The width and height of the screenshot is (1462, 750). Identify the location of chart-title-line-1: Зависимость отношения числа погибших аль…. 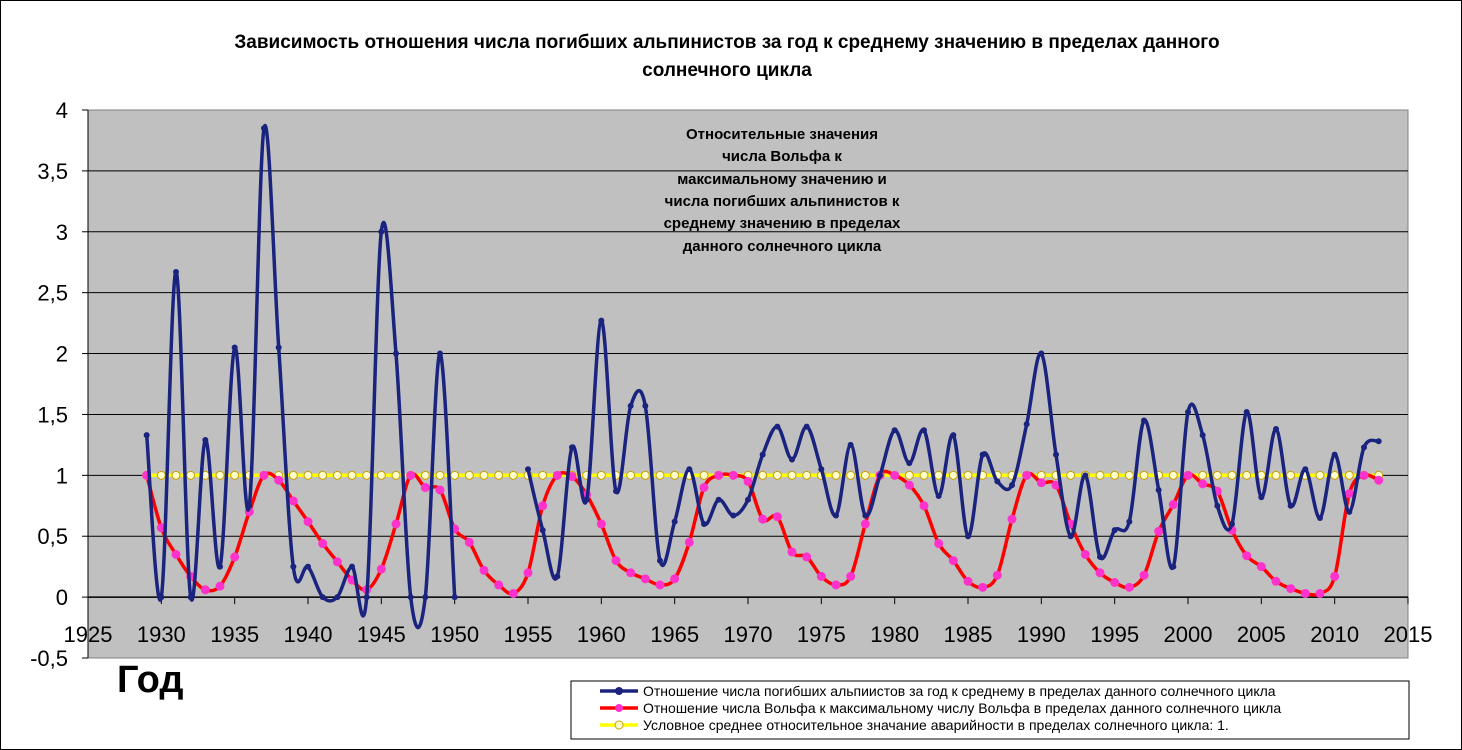
(726, 42).